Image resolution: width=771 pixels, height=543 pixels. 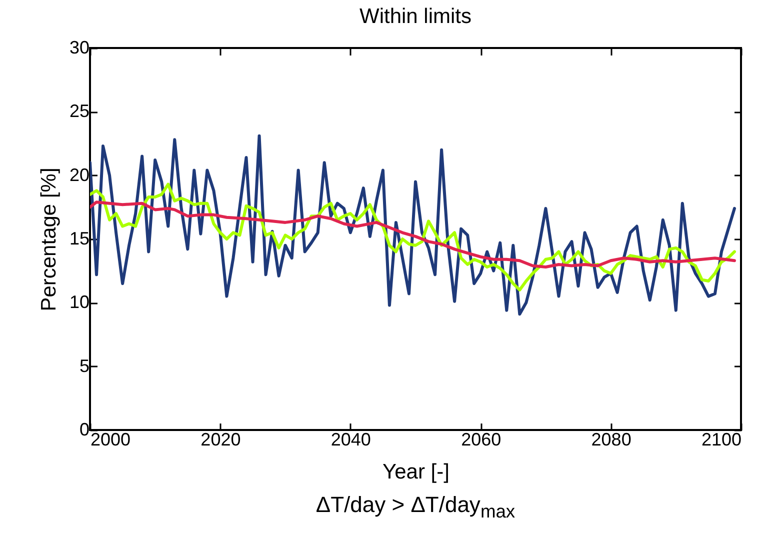 I want to click on x-tick-label: 2060, so click(x=481, y=440).